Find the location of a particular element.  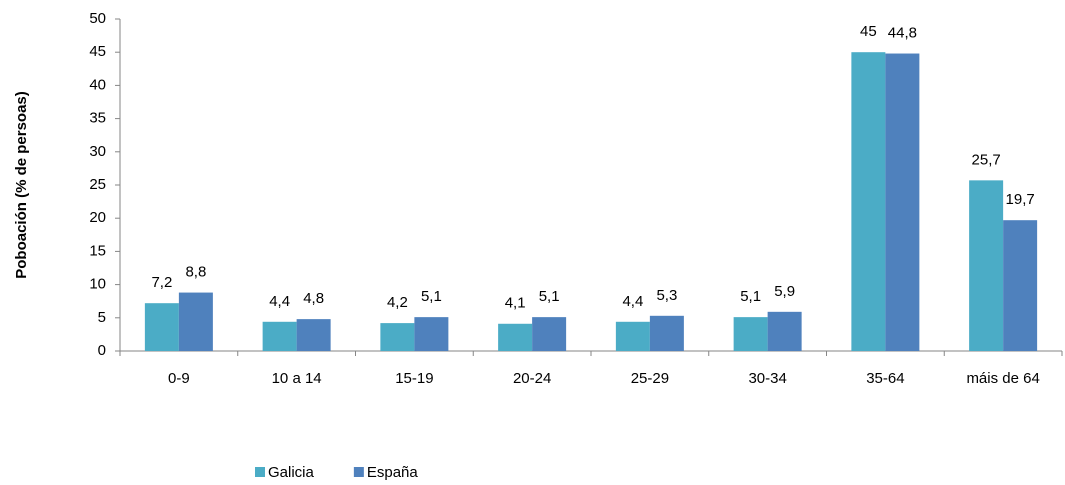

x-tick-label: 35-64 is located at coordinates (885, 378).